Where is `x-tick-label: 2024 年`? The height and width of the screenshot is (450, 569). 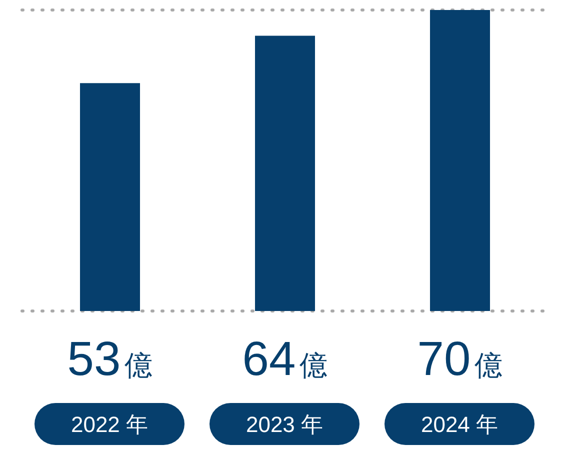 x-tick-label: 2024 年 is located at coordinates (459, 424).